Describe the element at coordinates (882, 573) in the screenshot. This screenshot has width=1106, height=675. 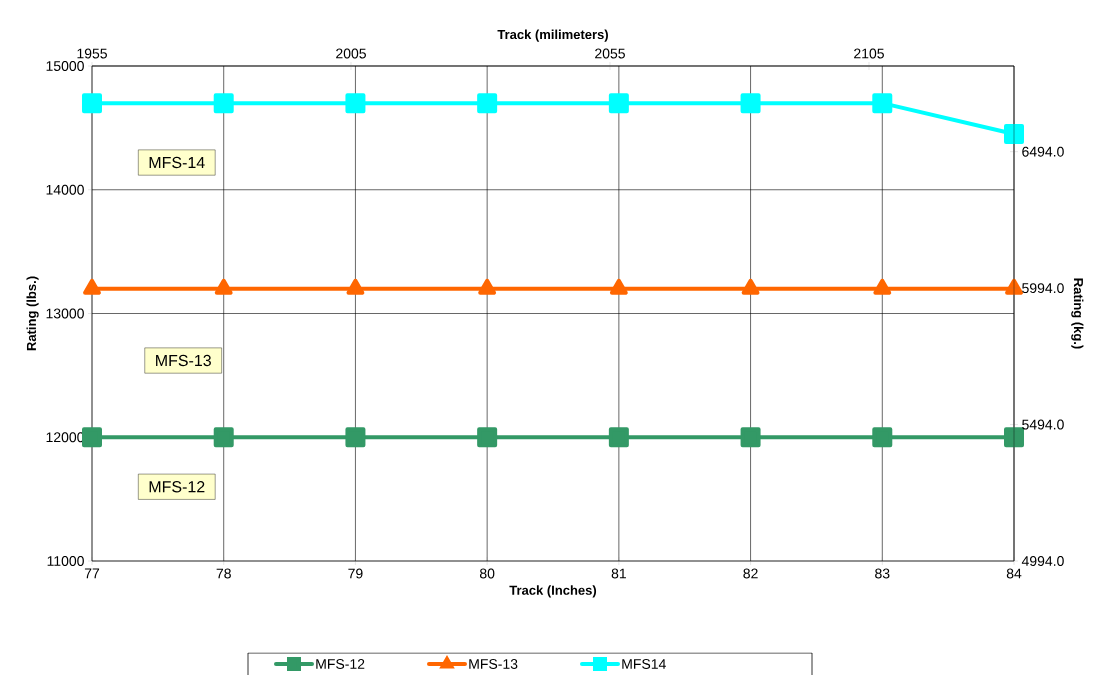
I see `x-tick-label: 83` at that location.